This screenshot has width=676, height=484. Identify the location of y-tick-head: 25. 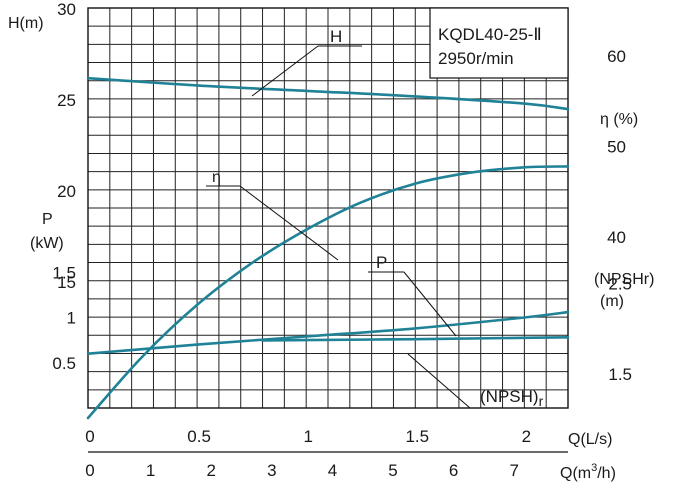
(66, 100).